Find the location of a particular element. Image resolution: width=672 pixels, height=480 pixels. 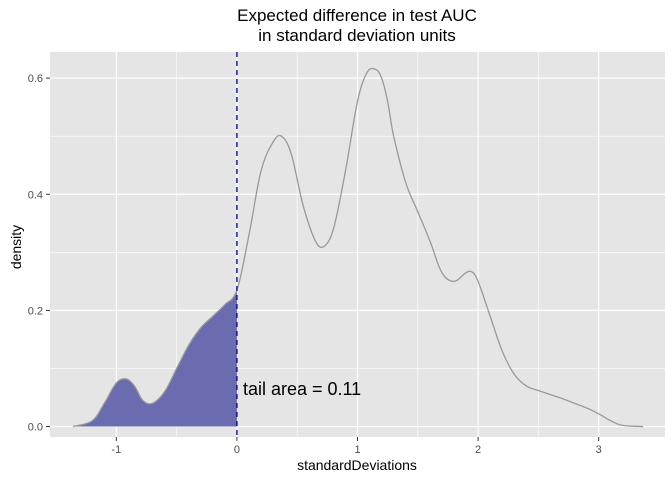

x-tick-label: 2 is located at coordinates (478, 450).